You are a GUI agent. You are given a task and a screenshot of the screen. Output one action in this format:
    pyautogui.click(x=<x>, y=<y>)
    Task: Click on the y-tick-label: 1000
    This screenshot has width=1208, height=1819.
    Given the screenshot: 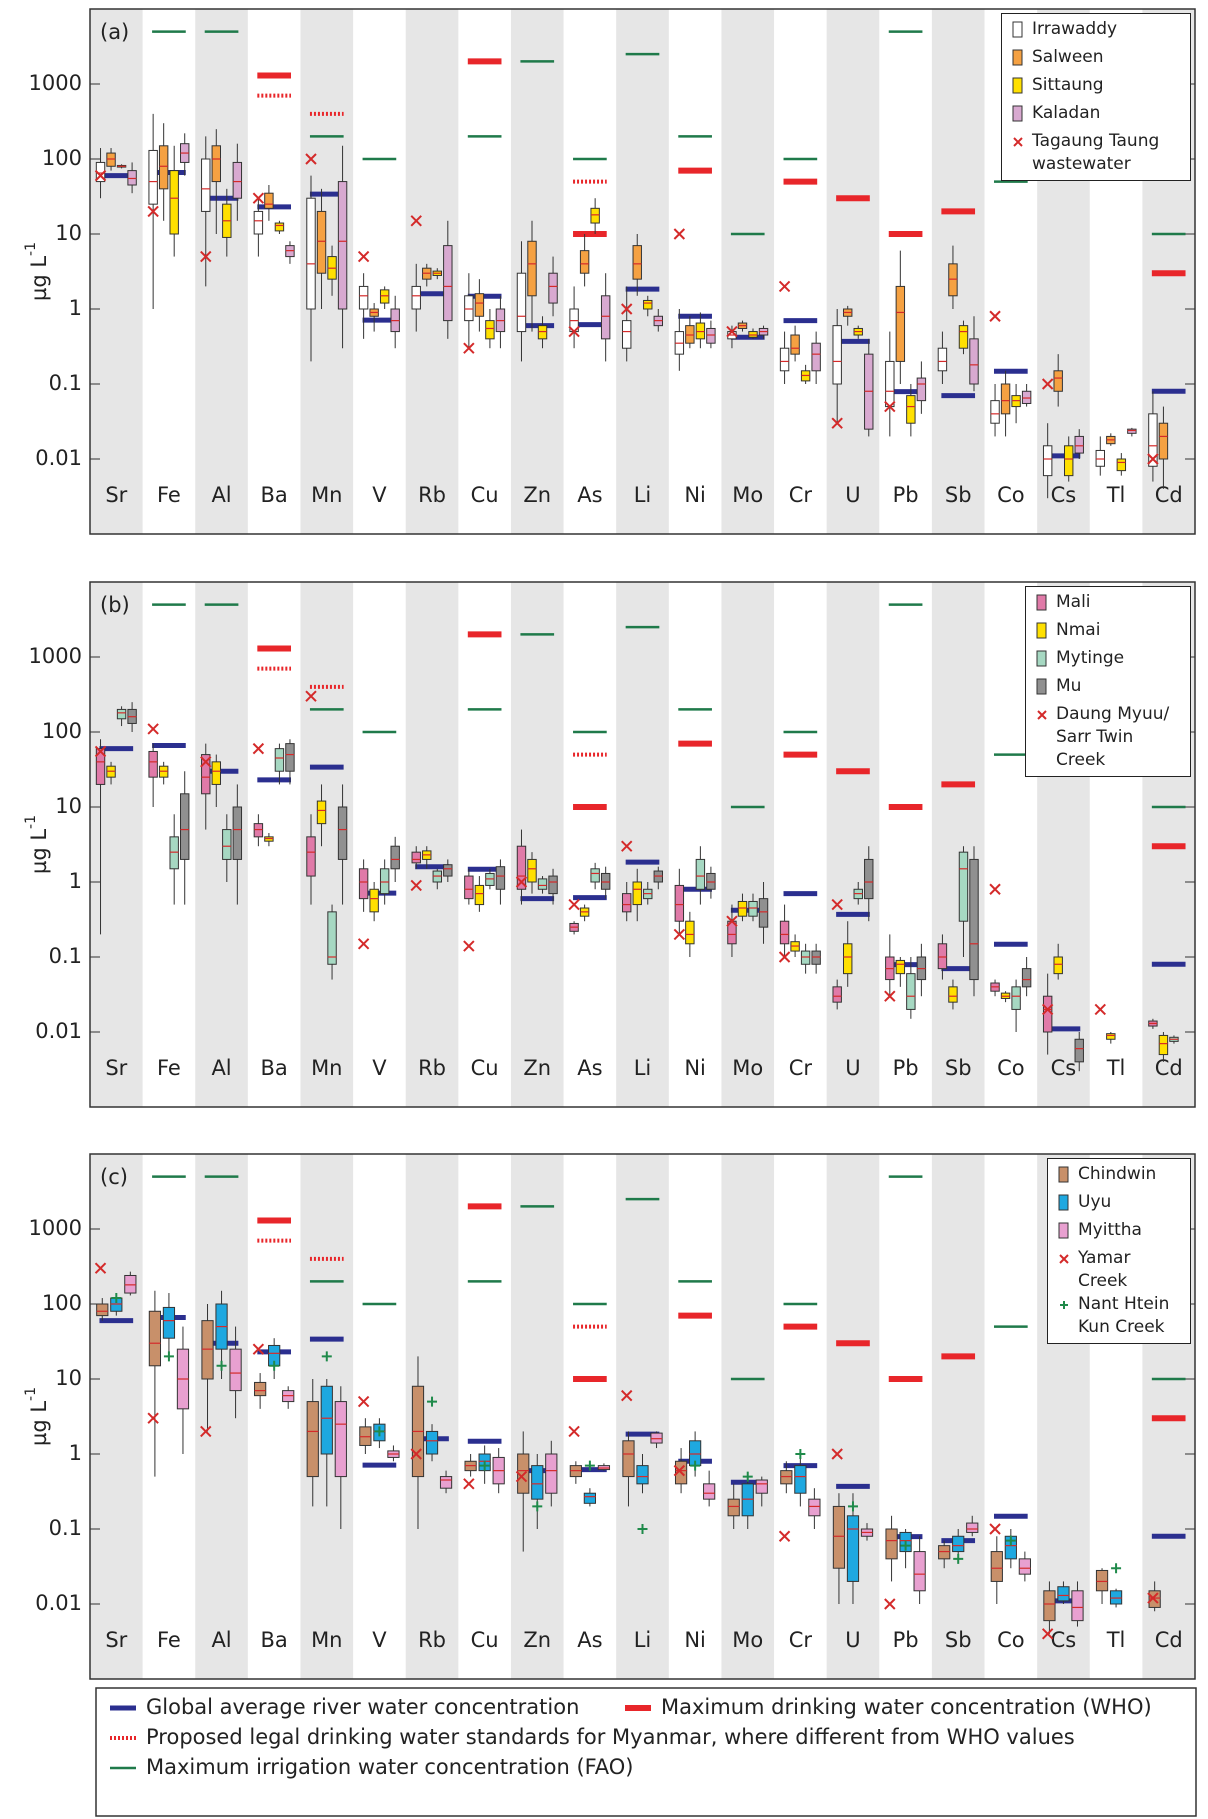 What is the action you would take?
    pyautogui.click(x=55, y=1228)
    